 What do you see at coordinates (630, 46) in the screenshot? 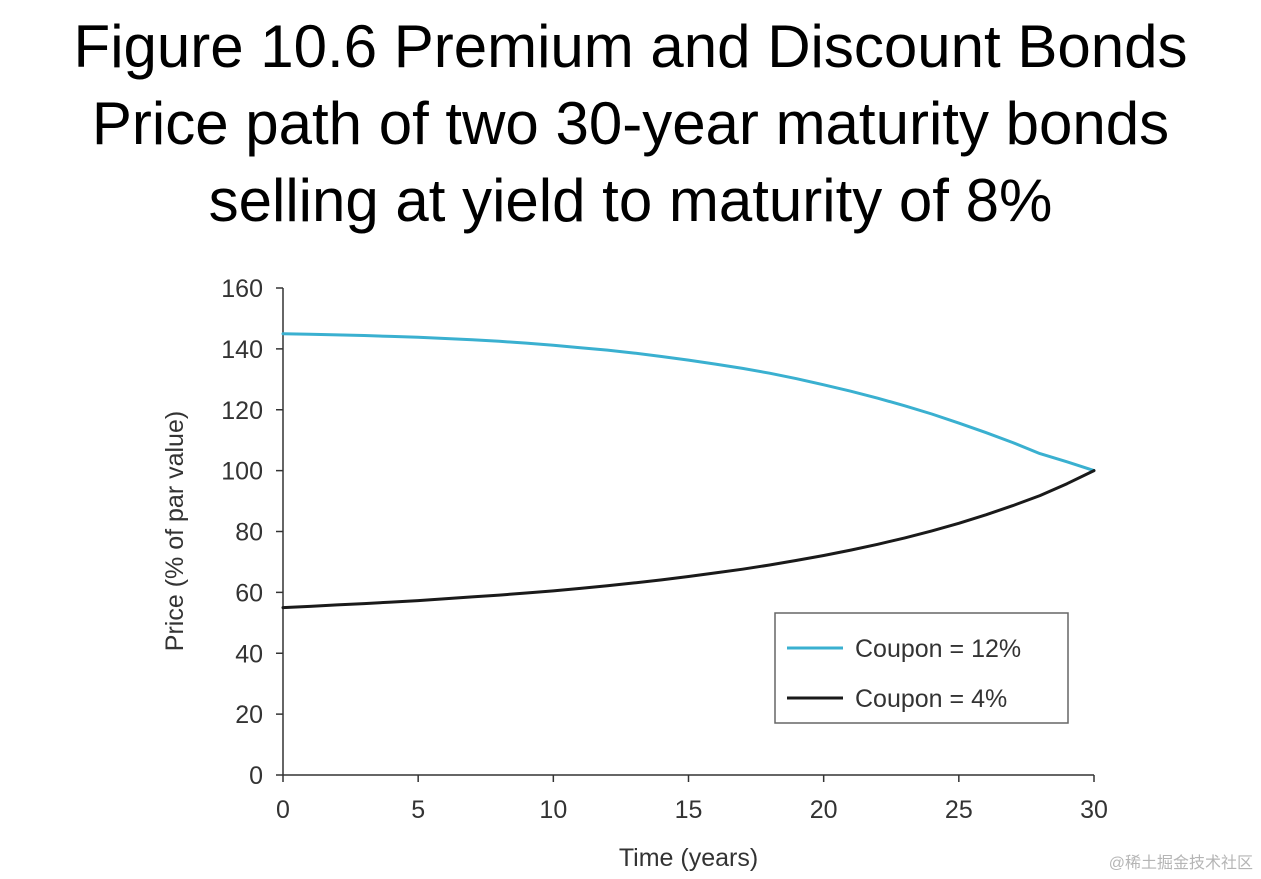
I see `title-line-1: Figure 10.6 Premium and Discount Bonds` at bounding box center [630, 46].